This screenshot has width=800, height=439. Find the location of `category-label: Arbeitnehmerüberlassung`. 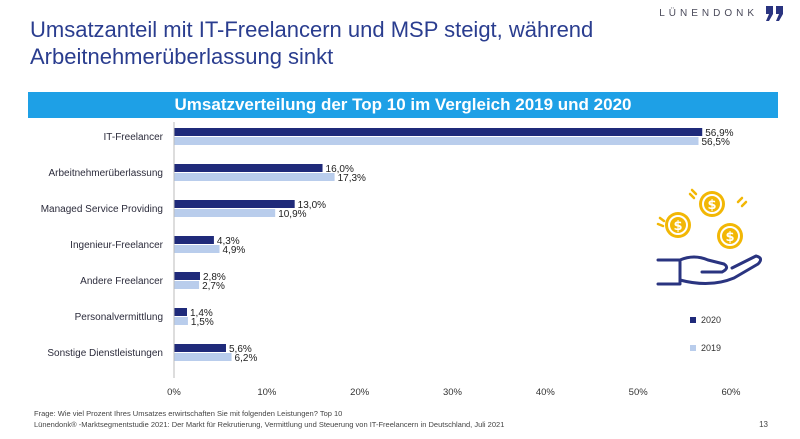

category-label: Arbeitnehmerüberlassung is located at coordinates (105, 173).